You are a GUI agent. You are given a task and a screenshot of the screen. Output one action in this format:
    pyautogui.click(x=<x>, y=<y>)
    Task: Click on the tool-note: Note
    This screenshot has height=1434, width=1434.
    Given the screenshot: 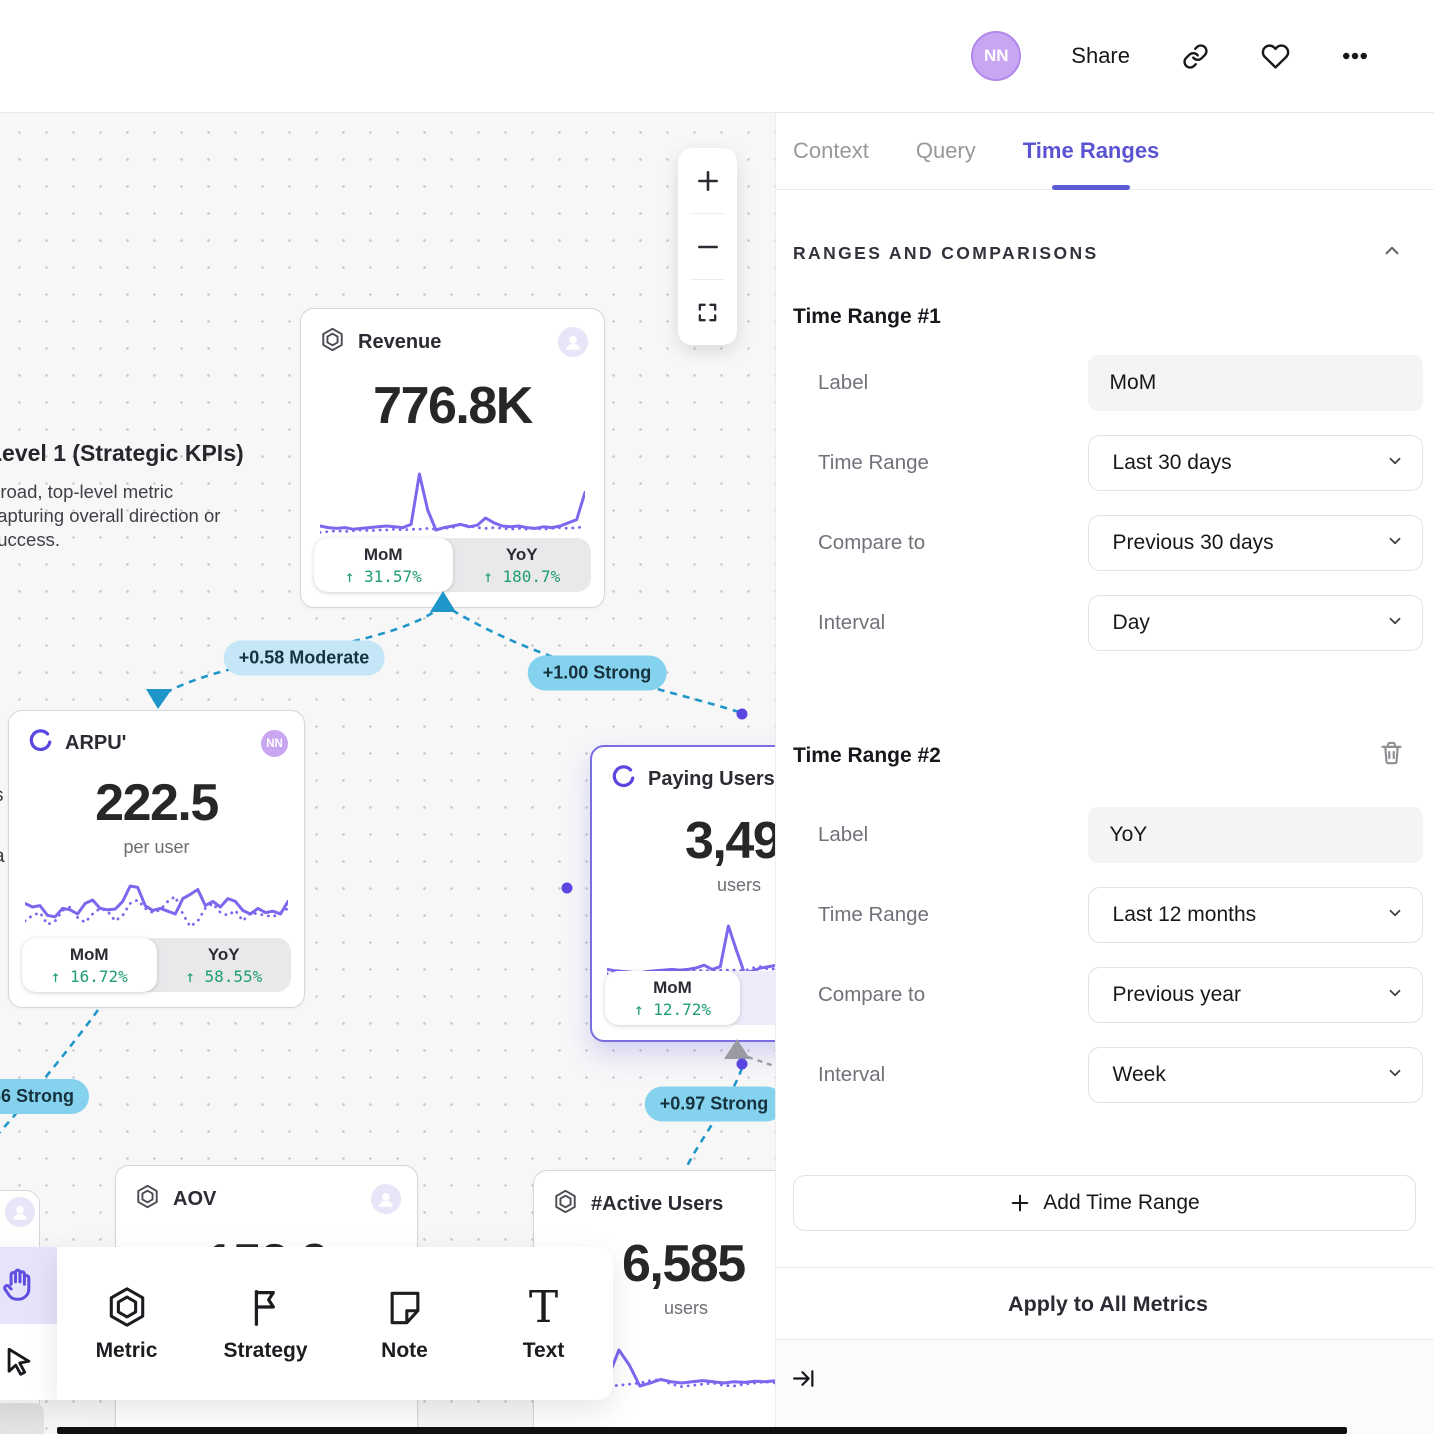 What is the action you would take?
    pyautogui.click(x=404, y=1323)
    